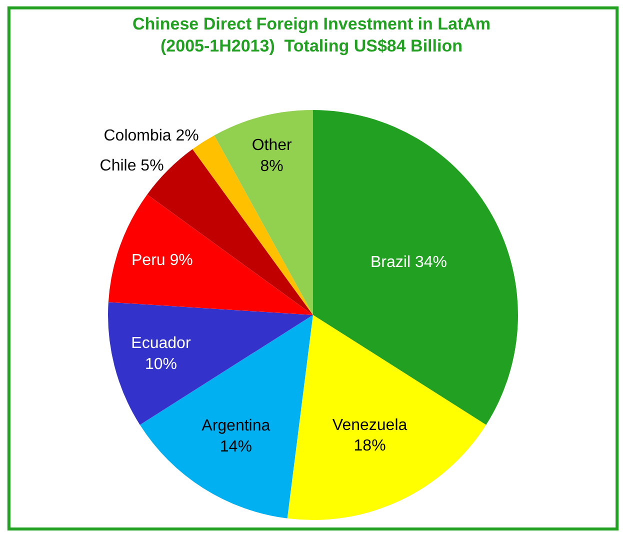  What do you see at coordinates (160, 364) in the screenshot?
I see `data-label: 10%` at bounding box center [160, 364].